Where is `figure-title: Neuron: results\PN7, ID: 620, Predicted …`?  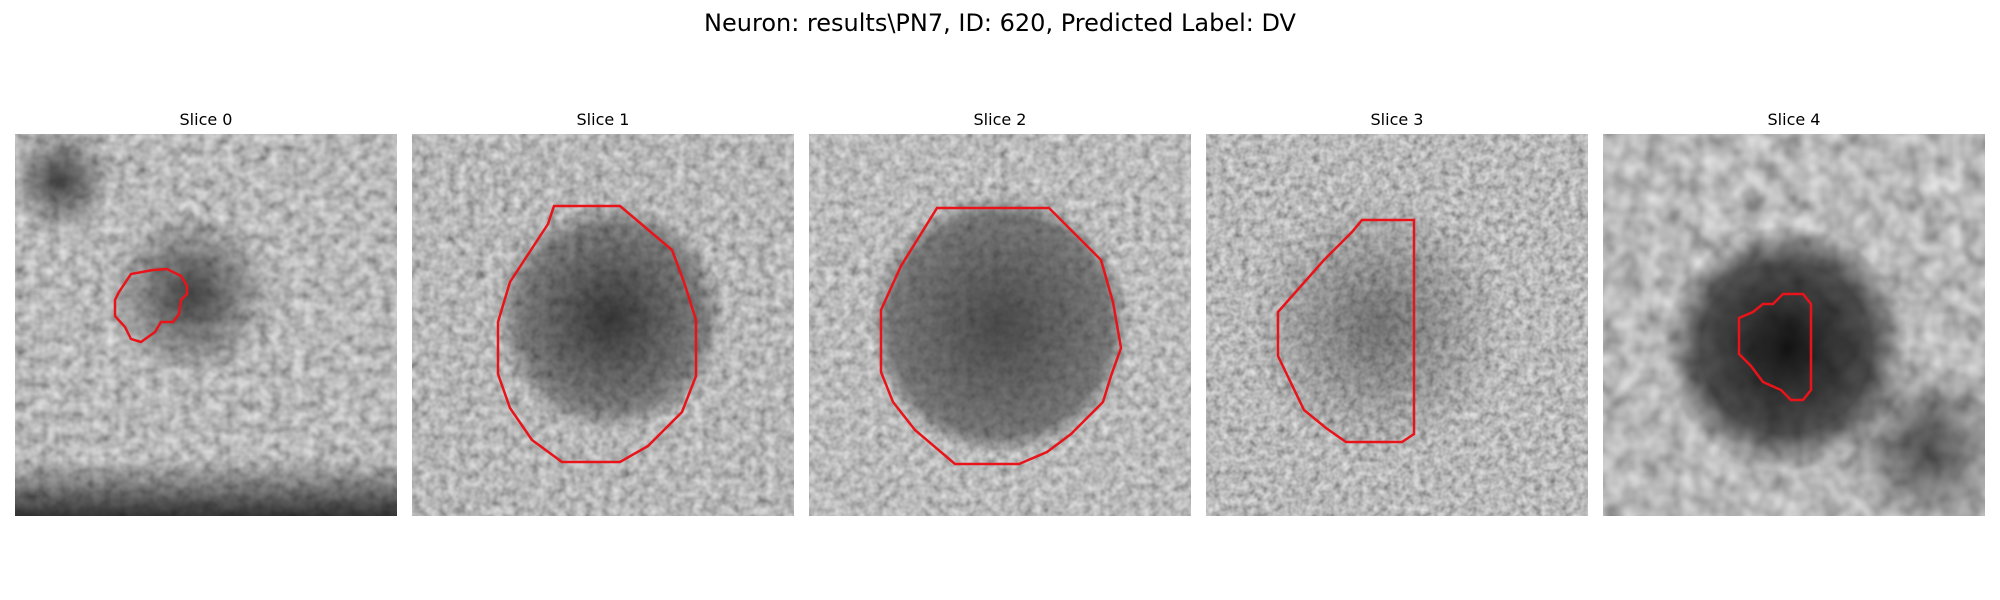 figure-title: Neuron: results\PN7, ID: 620, Predicted … is located at coordinates (1000, 23).